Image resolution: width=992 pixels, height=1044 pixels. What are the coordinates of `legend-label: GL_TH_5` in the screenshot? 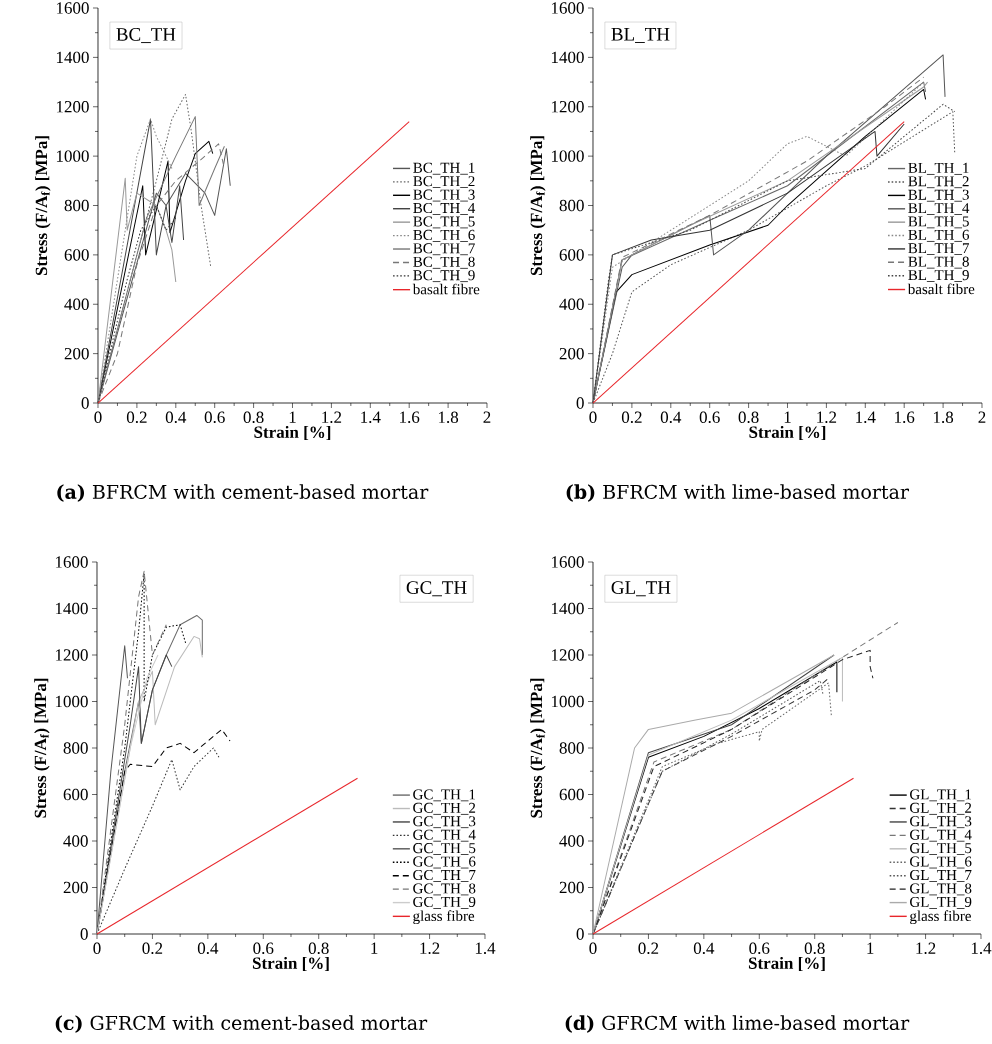 It's located at (941, 849).